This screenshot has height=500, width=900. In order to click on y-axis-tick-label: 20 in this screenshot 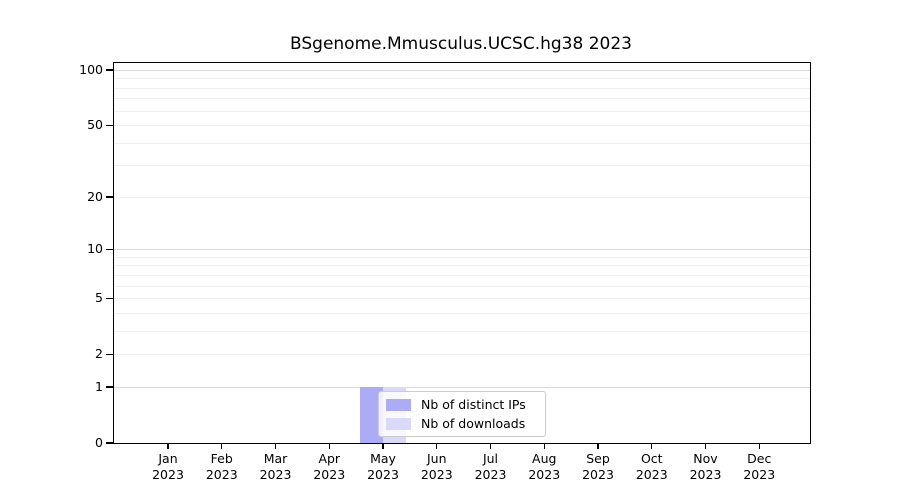, I will do `click(95, 196)`.